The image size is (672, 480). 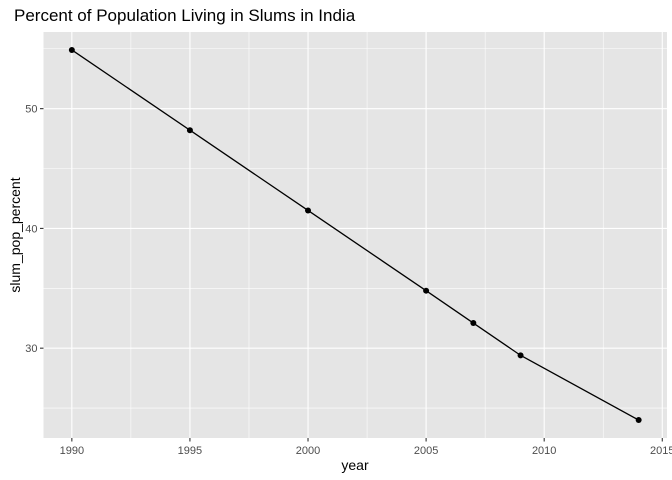 I want to click on y-axis-title: slum_pop_percent, so click(x=15, y=234).